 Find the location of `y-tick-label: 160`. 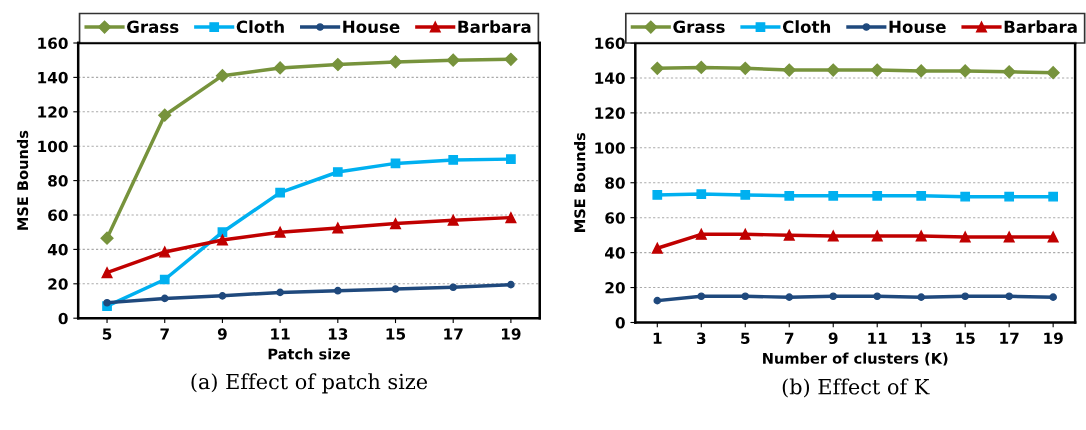

y-tick-label: 160 is located at coordinates (610, 43).